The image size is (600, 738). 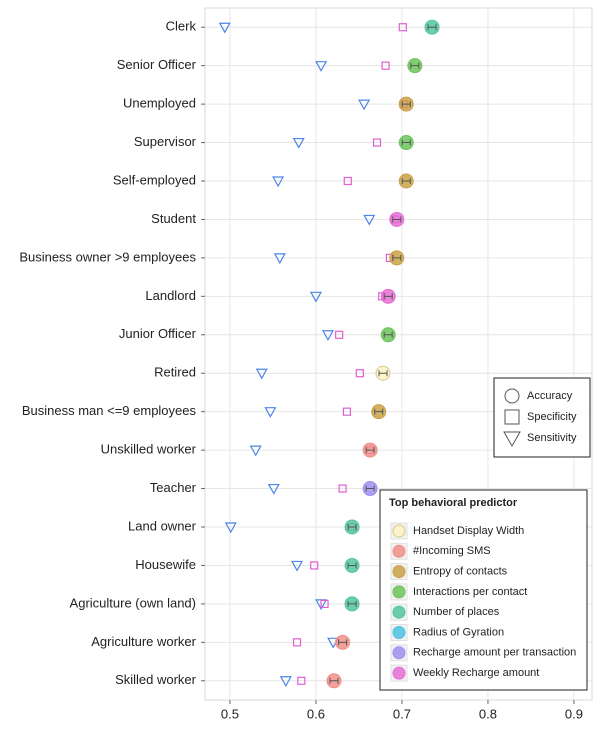 I want to click on x-tick-label: 0.5, so click(x=230, y=713).